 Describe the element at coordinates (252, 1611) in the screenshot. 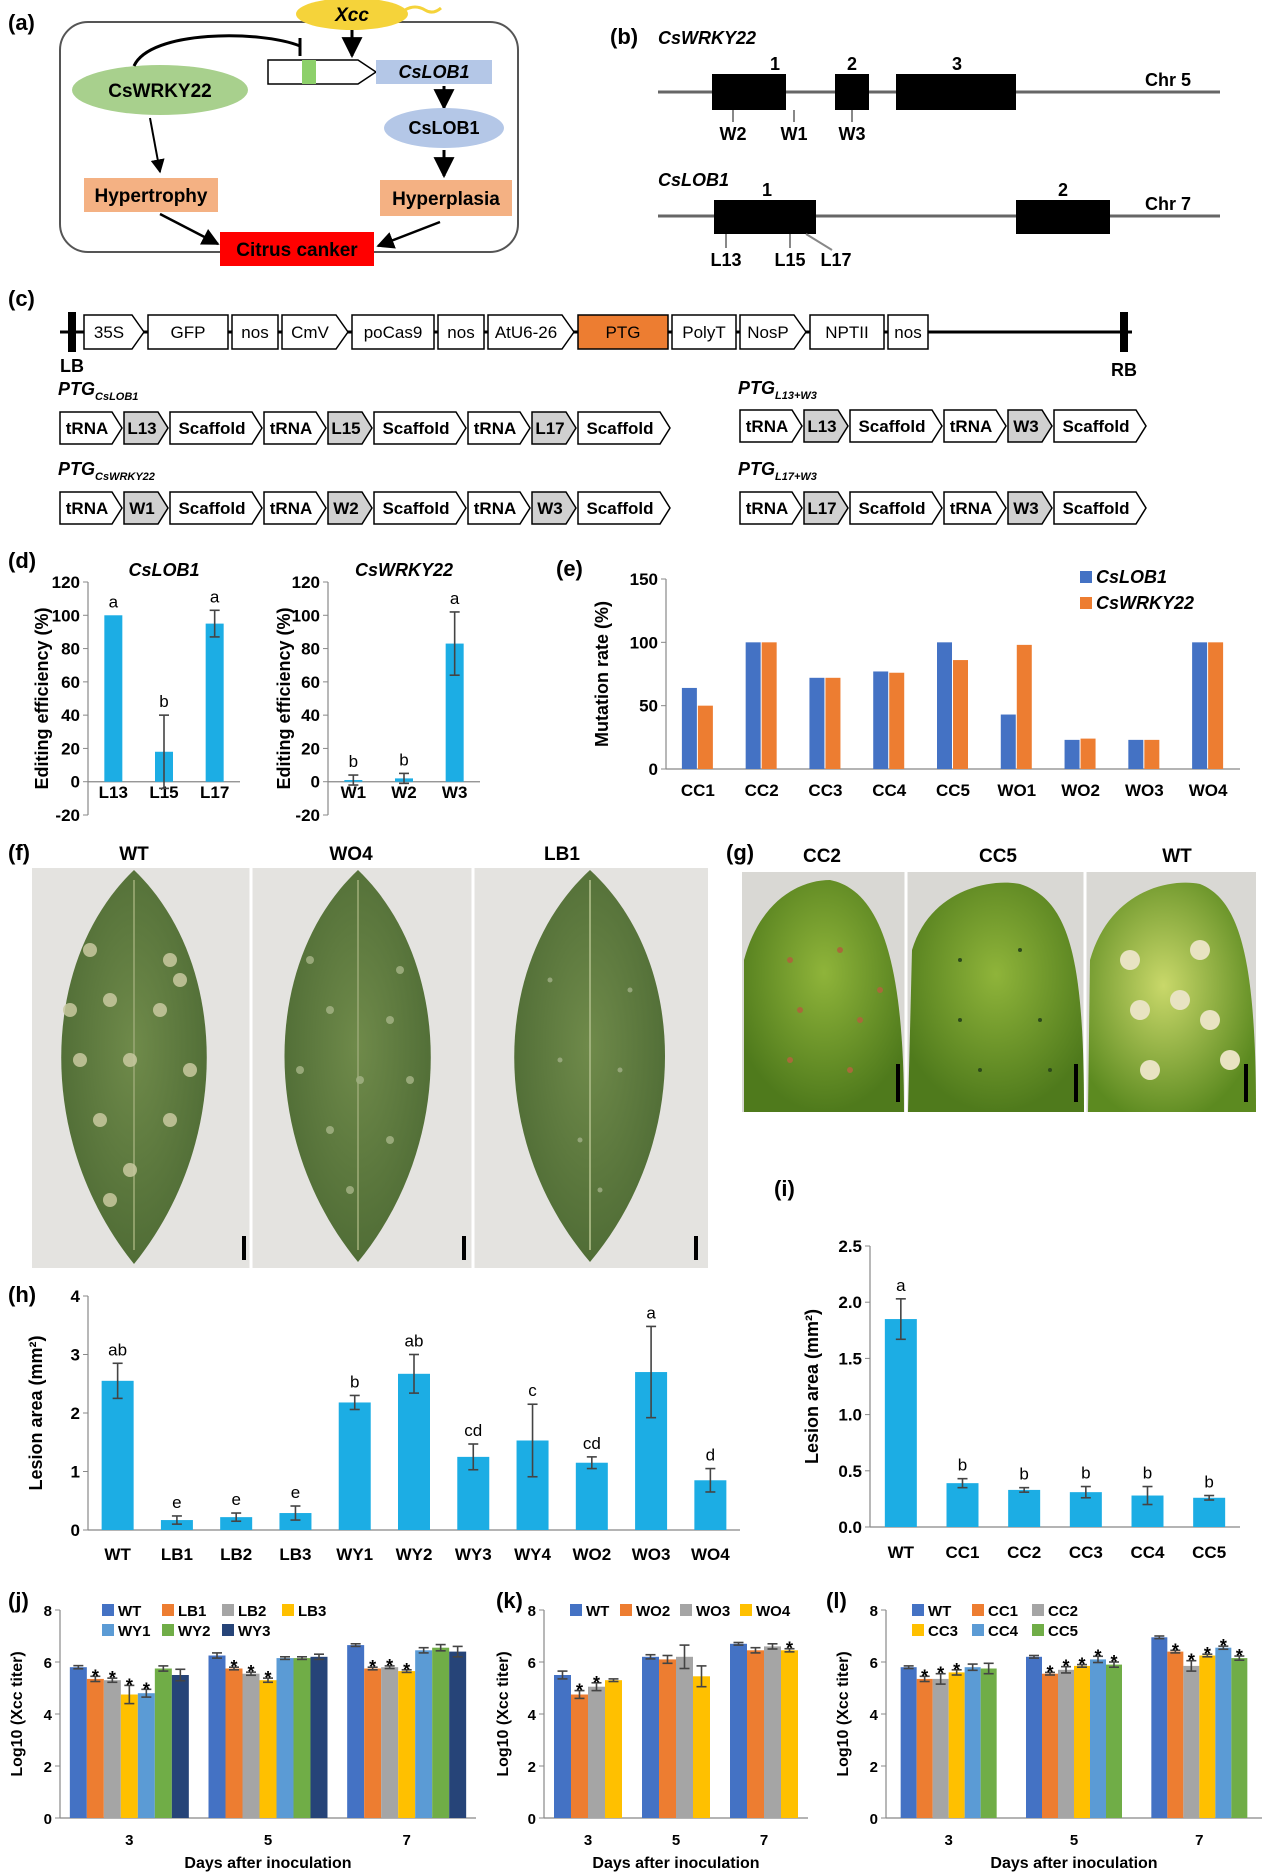

I see `legend-label: LB2` at that location.